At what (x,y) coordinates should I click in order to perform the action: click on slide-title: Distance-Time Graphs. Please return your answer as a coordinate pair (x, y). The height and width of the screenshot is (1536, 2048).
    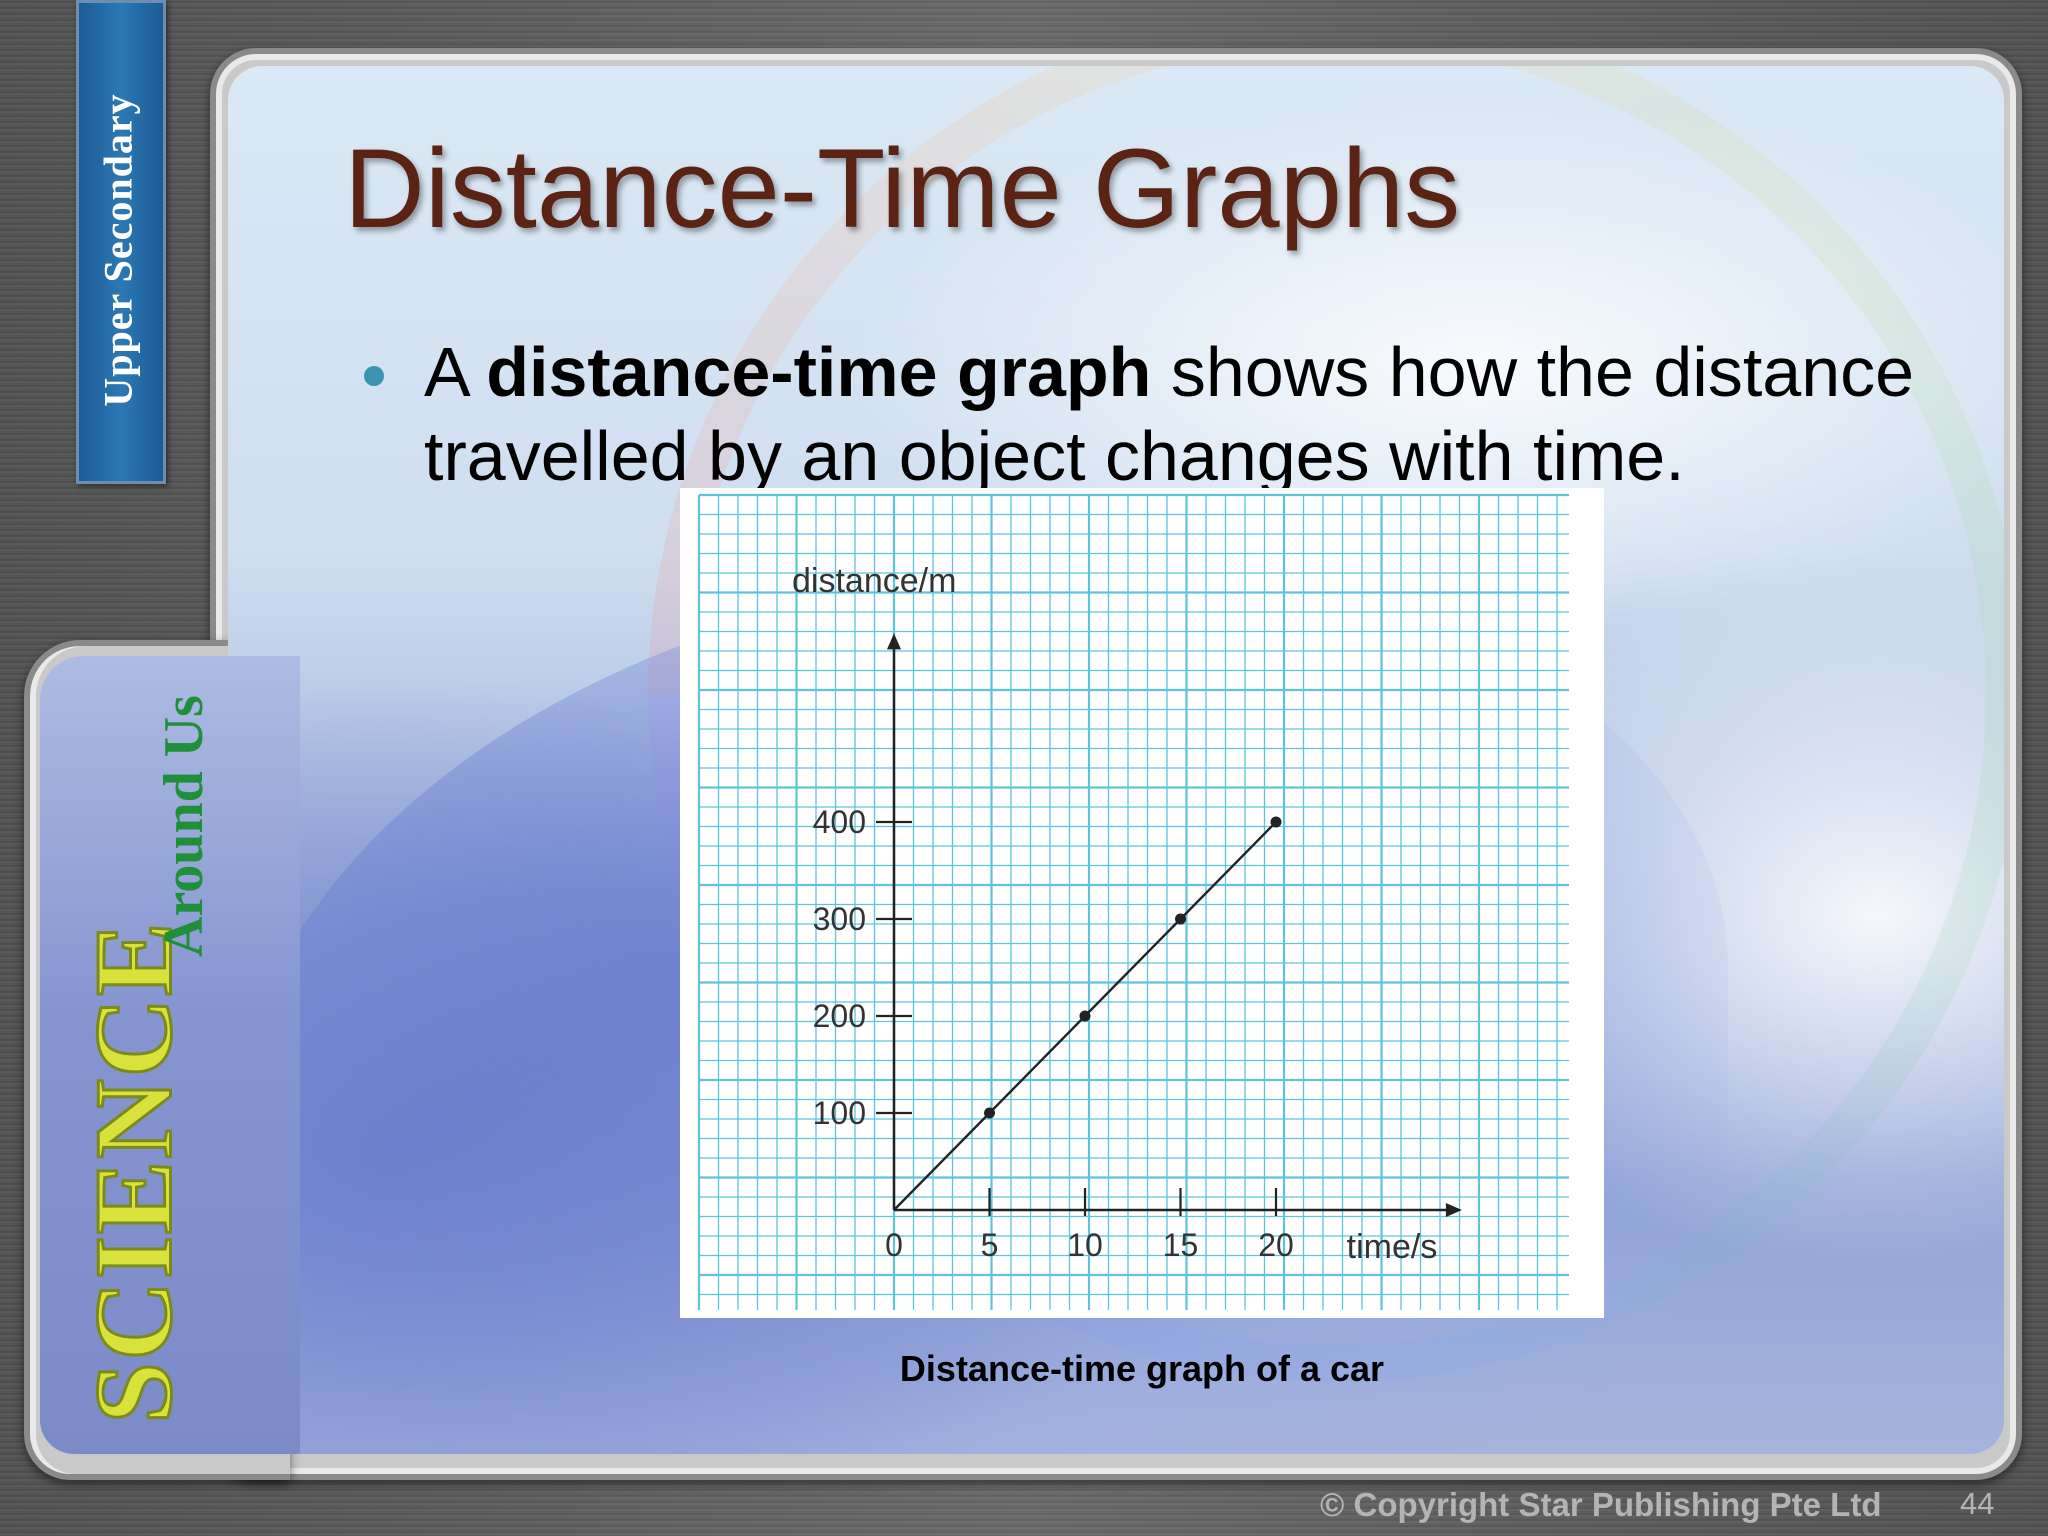
    Looking at the image, I should click on (902, 188).